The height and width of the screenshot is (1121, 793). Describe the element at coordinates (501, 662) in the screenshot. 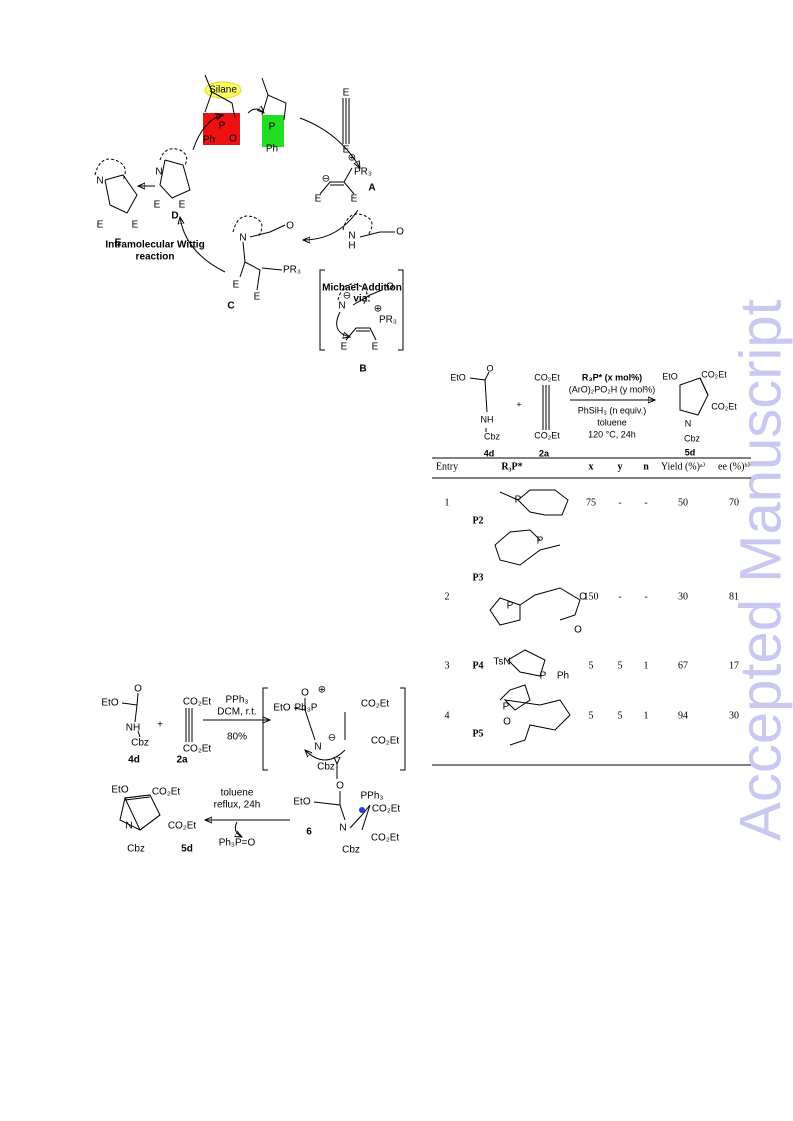

I see `chem-label: TsN` at that location.